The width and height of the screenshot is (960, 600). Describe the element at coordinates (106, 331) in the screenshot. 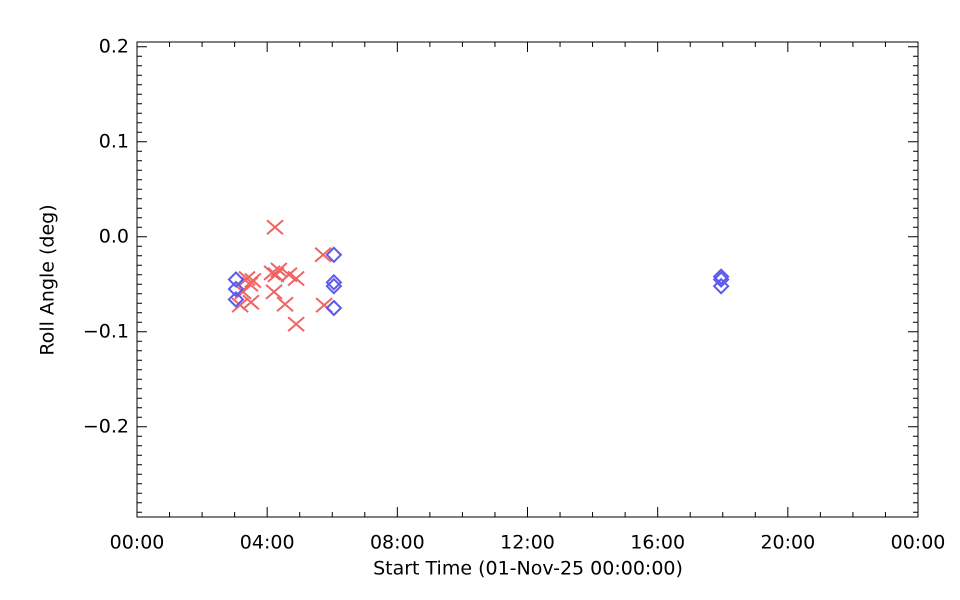

I see `y-tick-label: −0.1` at that location.